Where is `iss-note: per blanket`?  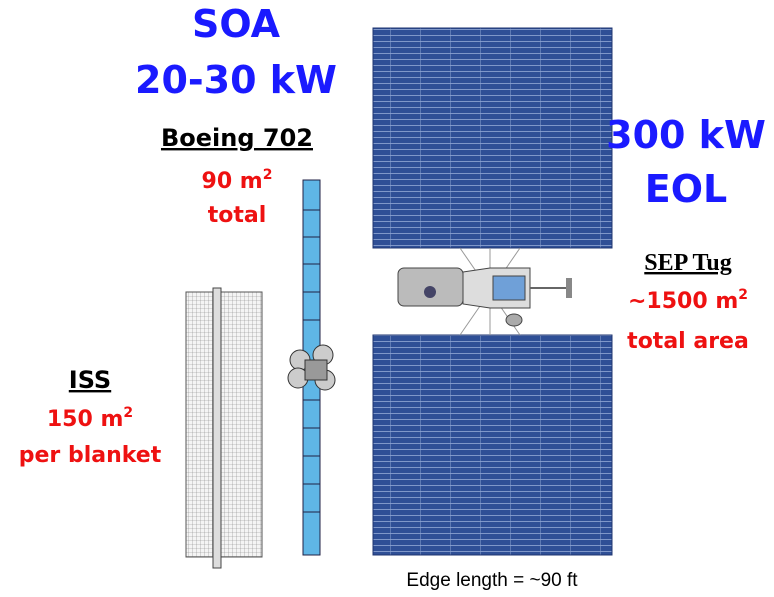
iss-note: per blanket is located at coordinates (90, 455).